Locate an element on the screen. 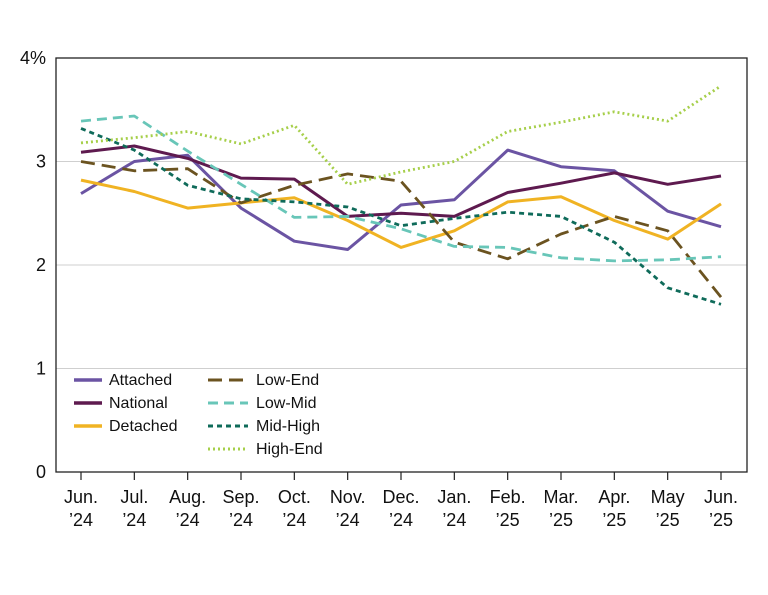 Image resolution: width=768 pixels, height=595 pixels. legend-label: Attached is located at coordinates (140, 380).